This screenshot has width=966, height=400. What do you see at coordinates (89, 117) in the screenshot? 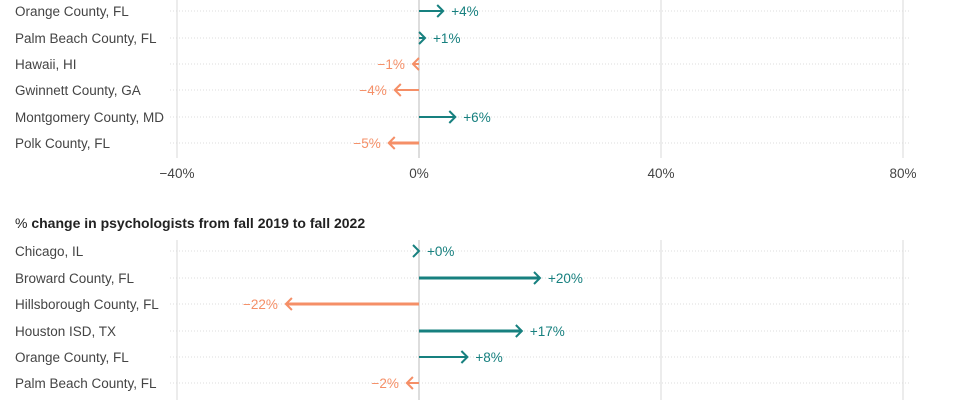
I see `category-label: Montgomery County, MD` at bounding box center [89, 117].